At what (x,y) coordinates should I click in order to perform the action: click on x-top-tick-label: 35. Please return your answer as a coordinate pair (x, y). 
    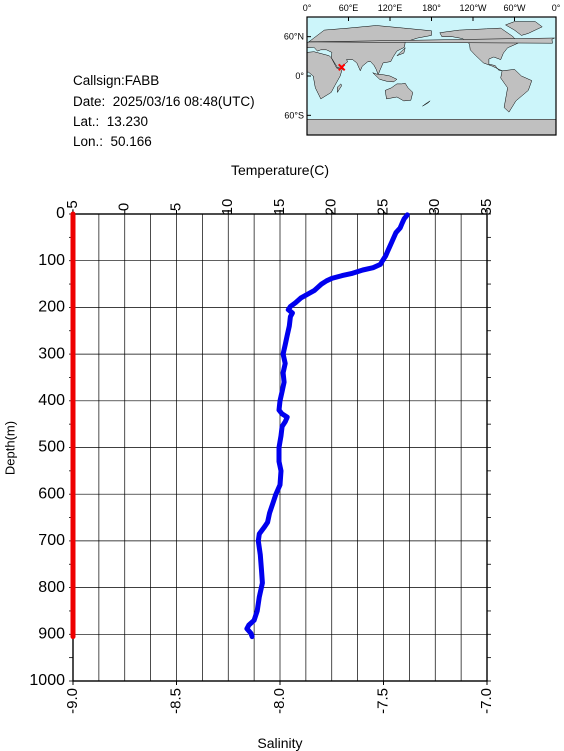
    Looking at the image, I should click on (486, 207).